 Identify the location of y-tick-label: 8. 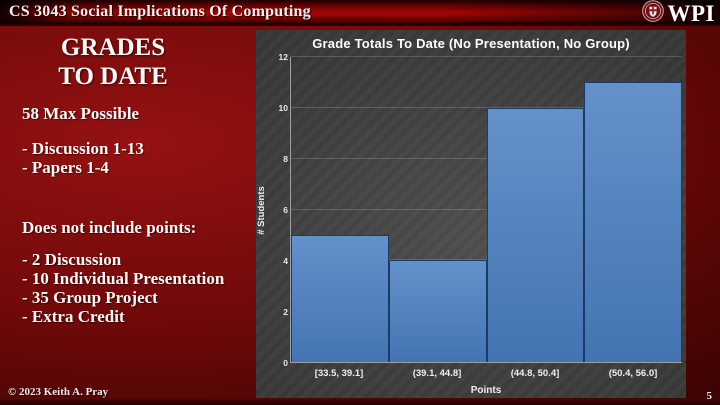
(285, 159).